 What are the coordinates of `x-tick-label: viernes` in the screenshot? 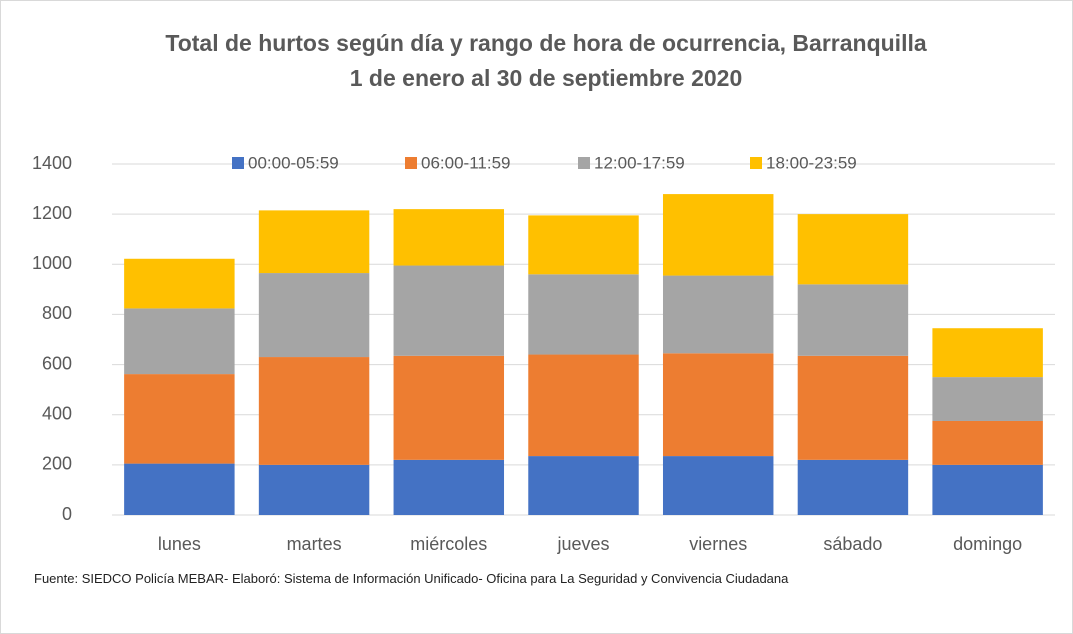 It's located at (718, 544).